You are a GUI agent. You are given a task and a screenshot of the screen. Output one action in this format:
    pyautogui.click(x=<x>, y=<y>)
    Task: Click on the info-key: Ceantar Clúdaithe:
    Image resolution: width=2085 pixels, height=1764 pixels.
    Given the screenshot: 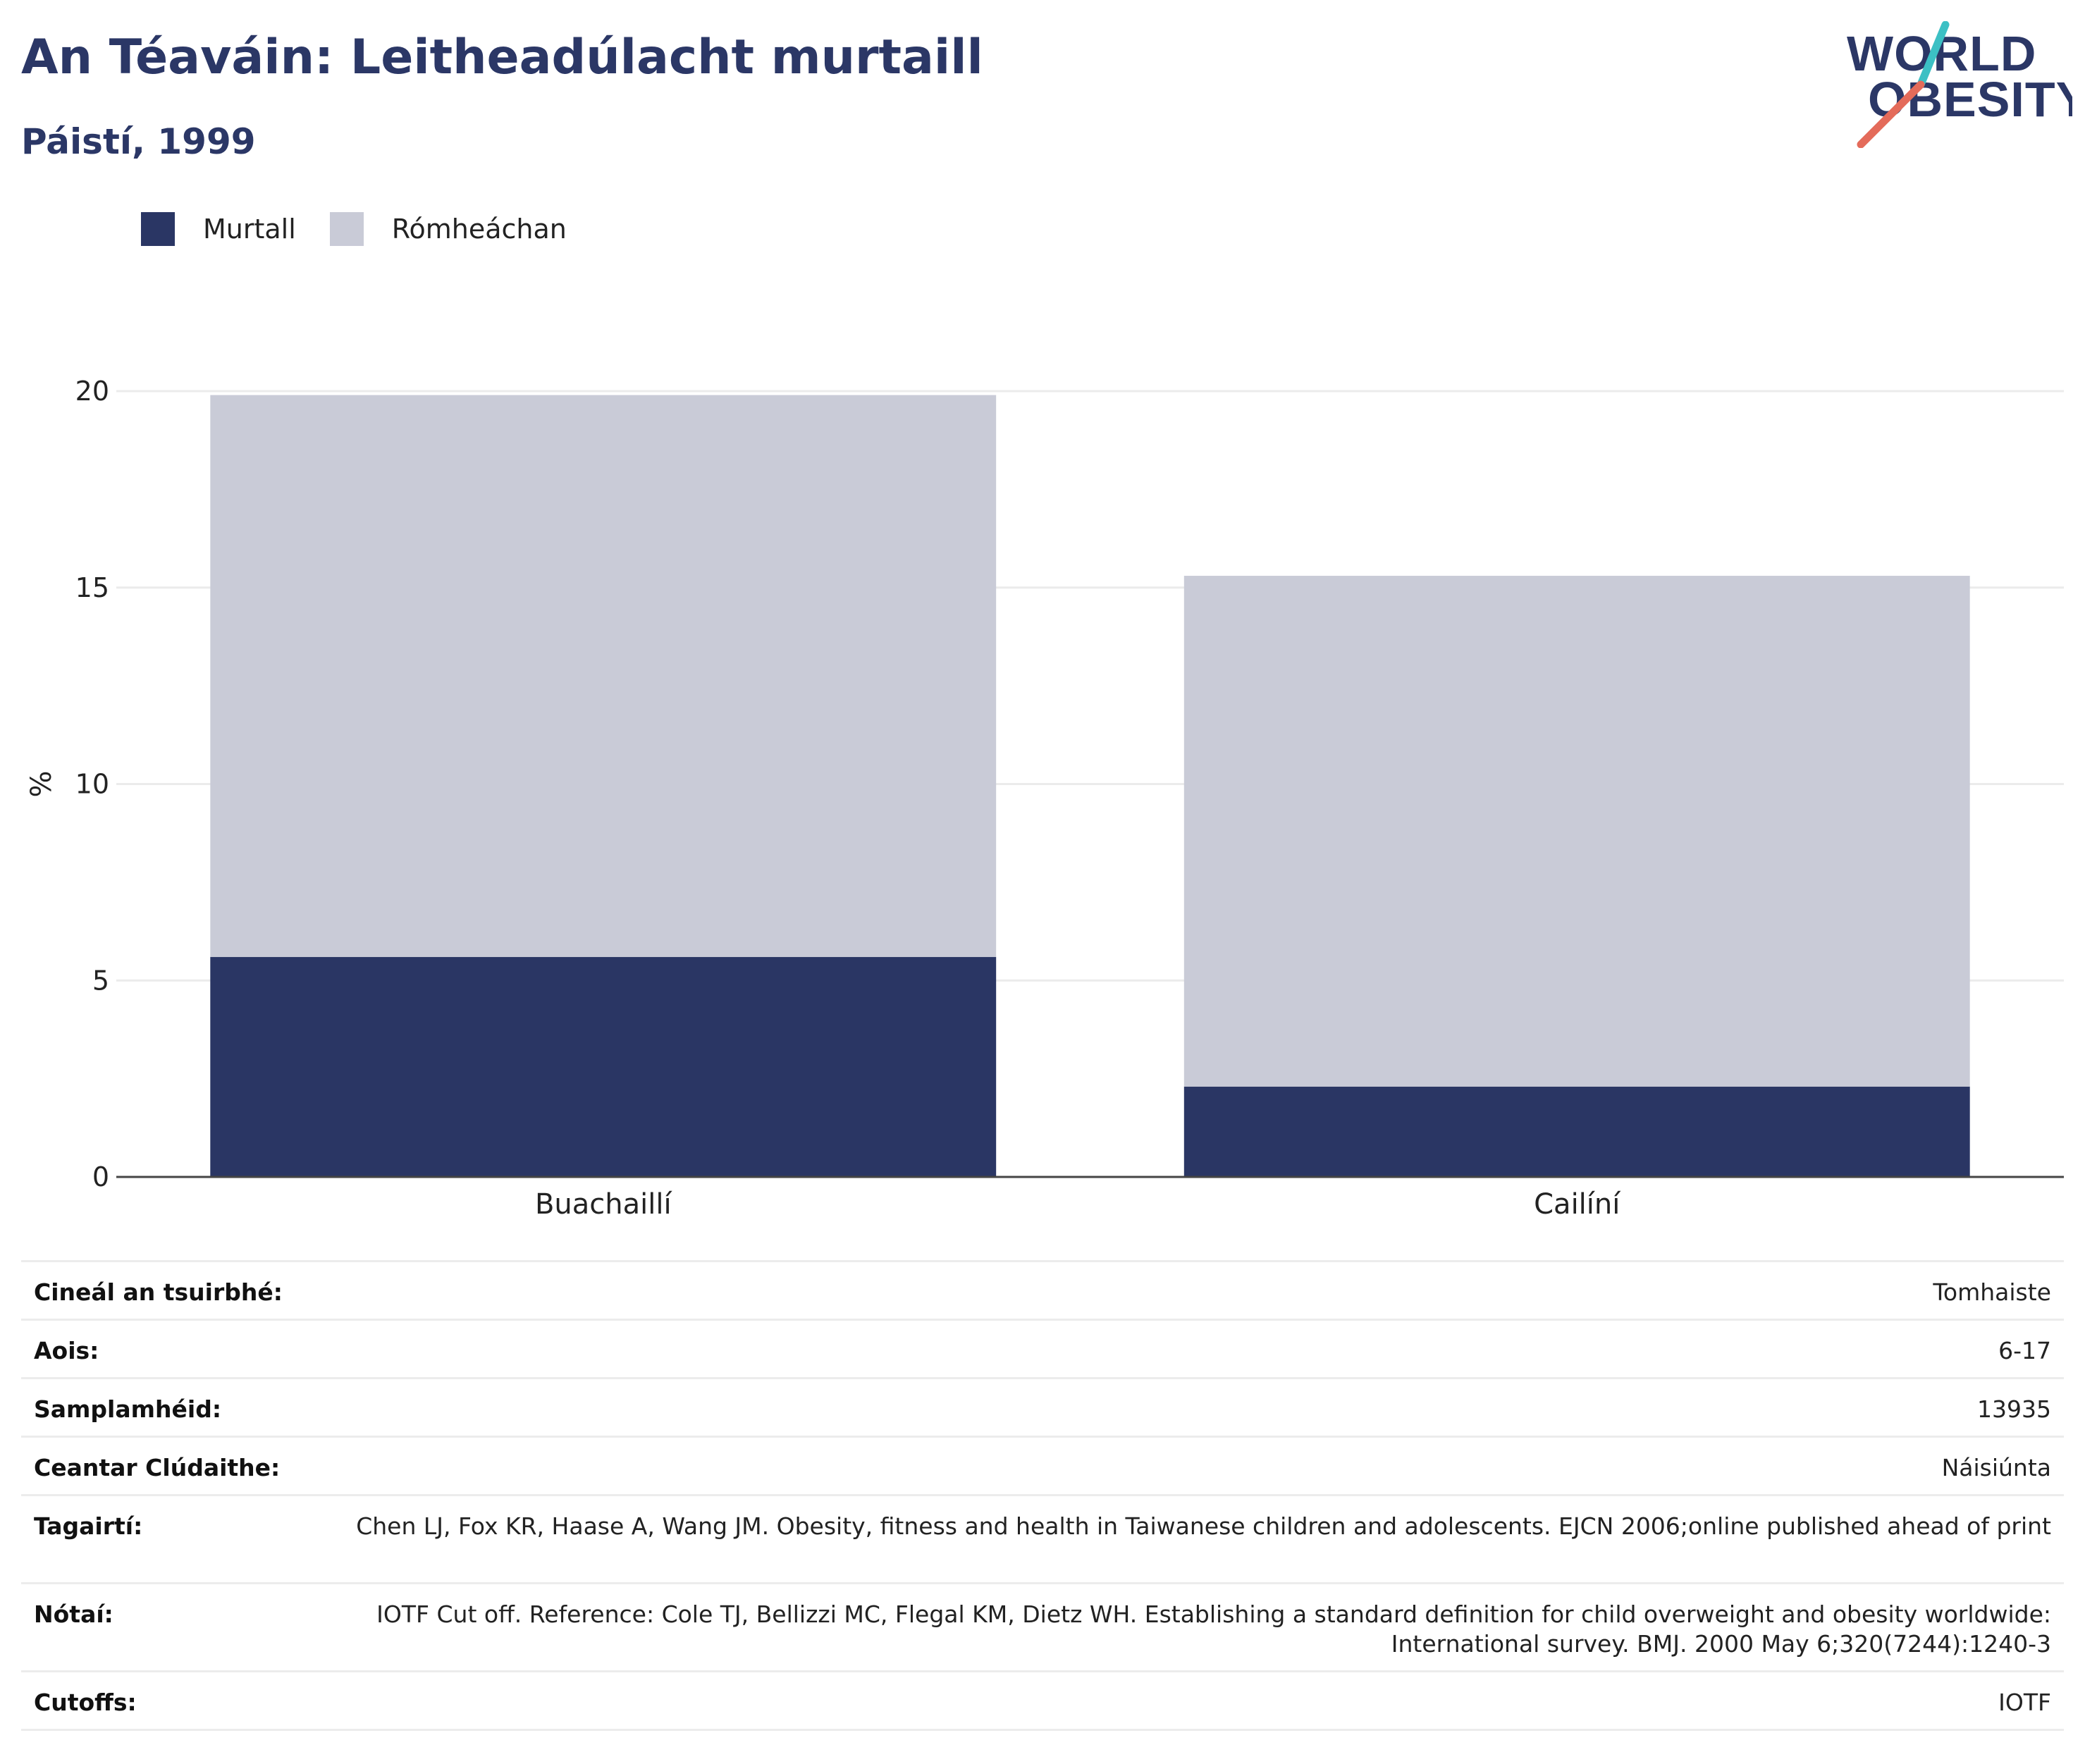 What is the action you would take?
    pyautogui.click(x=182, y=1465)
    